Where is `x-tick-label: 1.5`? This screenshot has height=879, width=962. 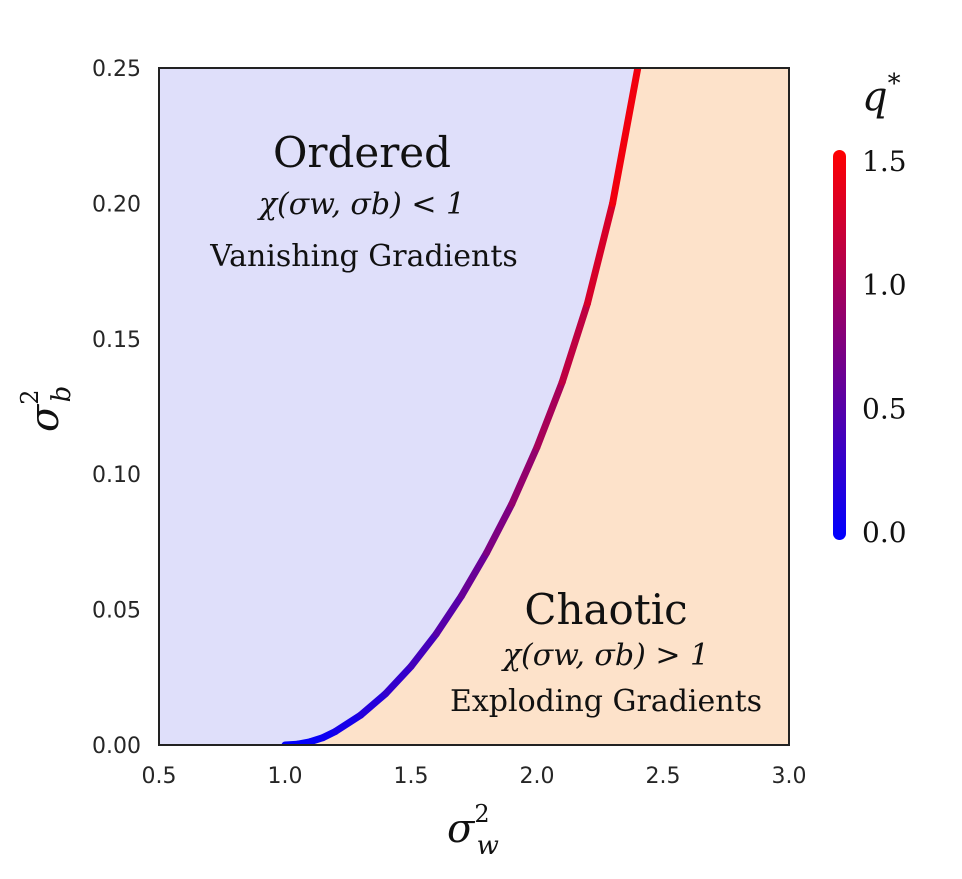 x-tick-label: 1.5 is located at coordinates (411, 776).